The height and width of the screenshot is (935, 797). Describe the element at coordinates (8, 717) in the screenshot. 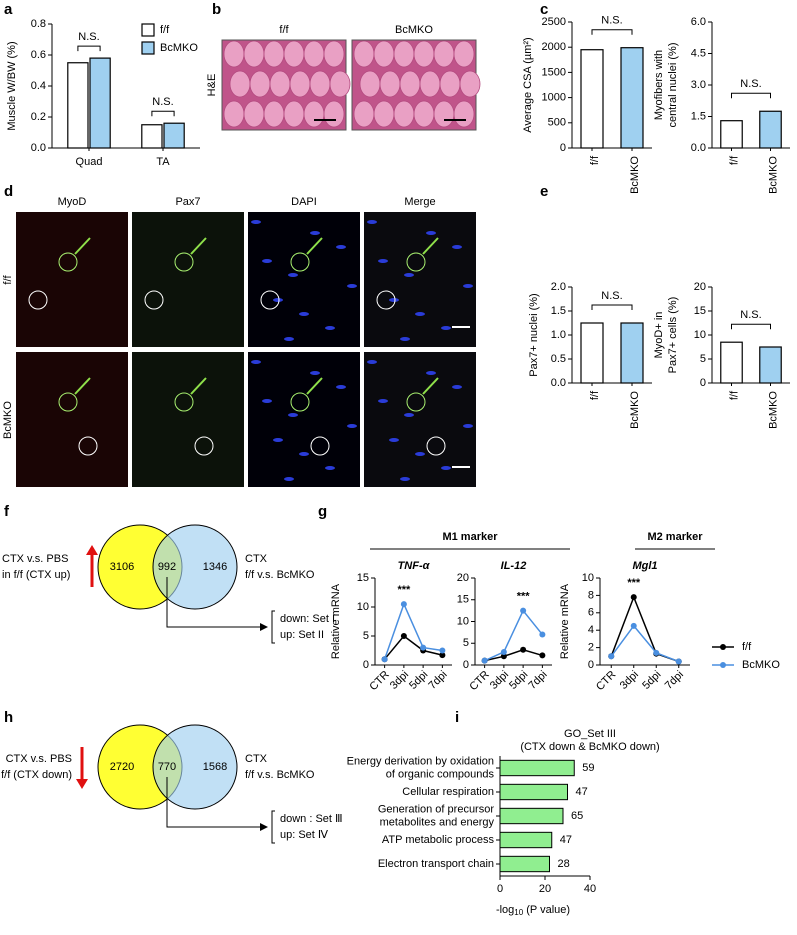

I see `panel-label: h` at that location.